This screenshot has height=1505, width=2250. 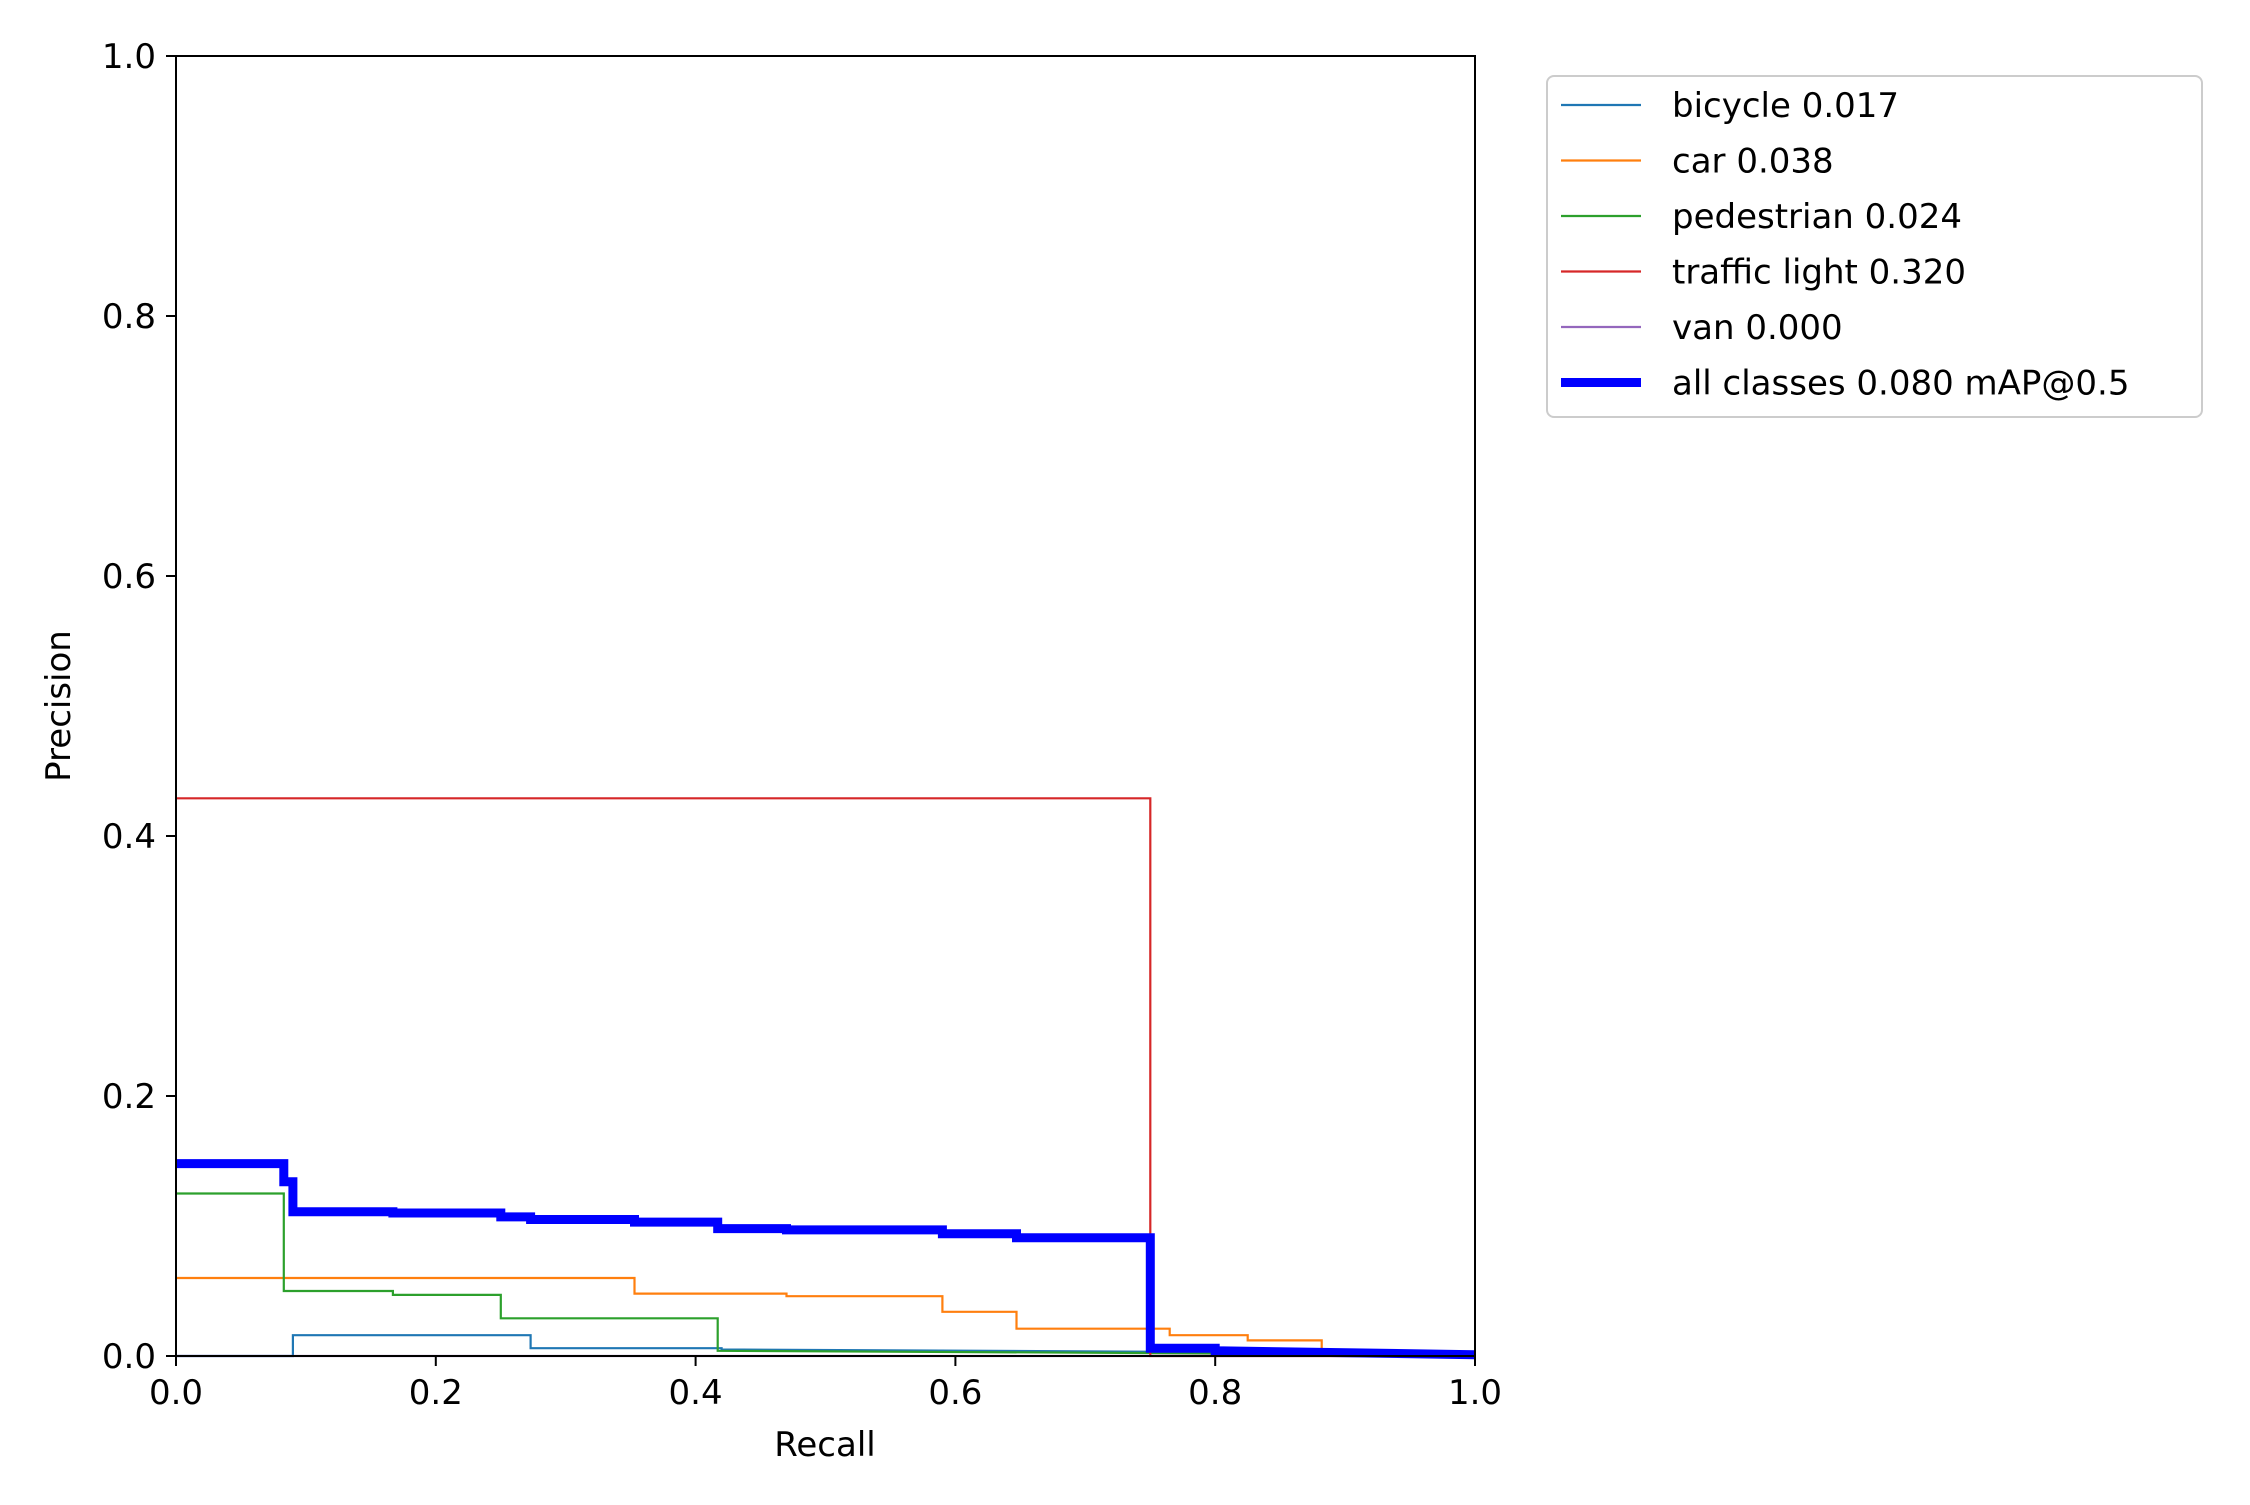 What do you see at coordinates (824, 1445) in the screenshot?
I see `x-axis-label: Recall` at bounding box center [824, 1445].